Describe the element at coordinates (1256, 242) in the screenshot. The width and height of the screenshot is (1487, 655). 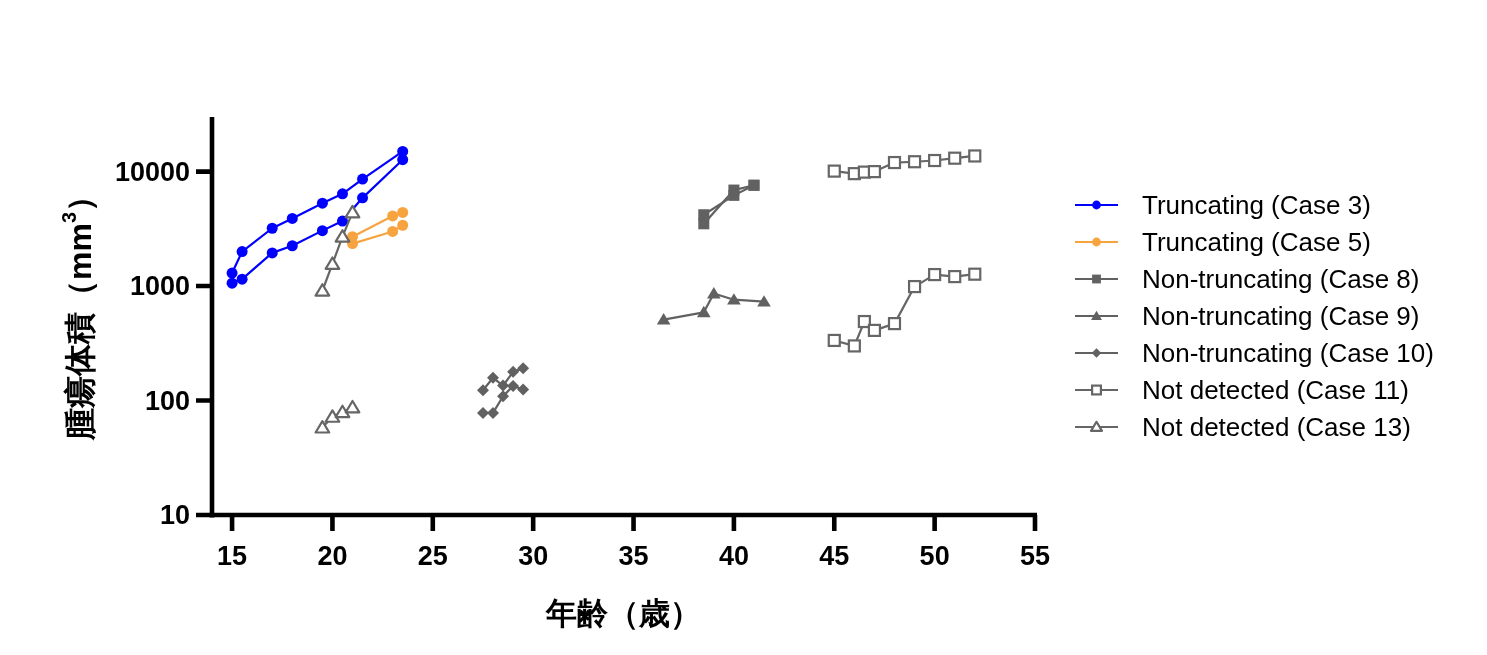
I see `legend-label: Truncating (Case 5)` at that location.